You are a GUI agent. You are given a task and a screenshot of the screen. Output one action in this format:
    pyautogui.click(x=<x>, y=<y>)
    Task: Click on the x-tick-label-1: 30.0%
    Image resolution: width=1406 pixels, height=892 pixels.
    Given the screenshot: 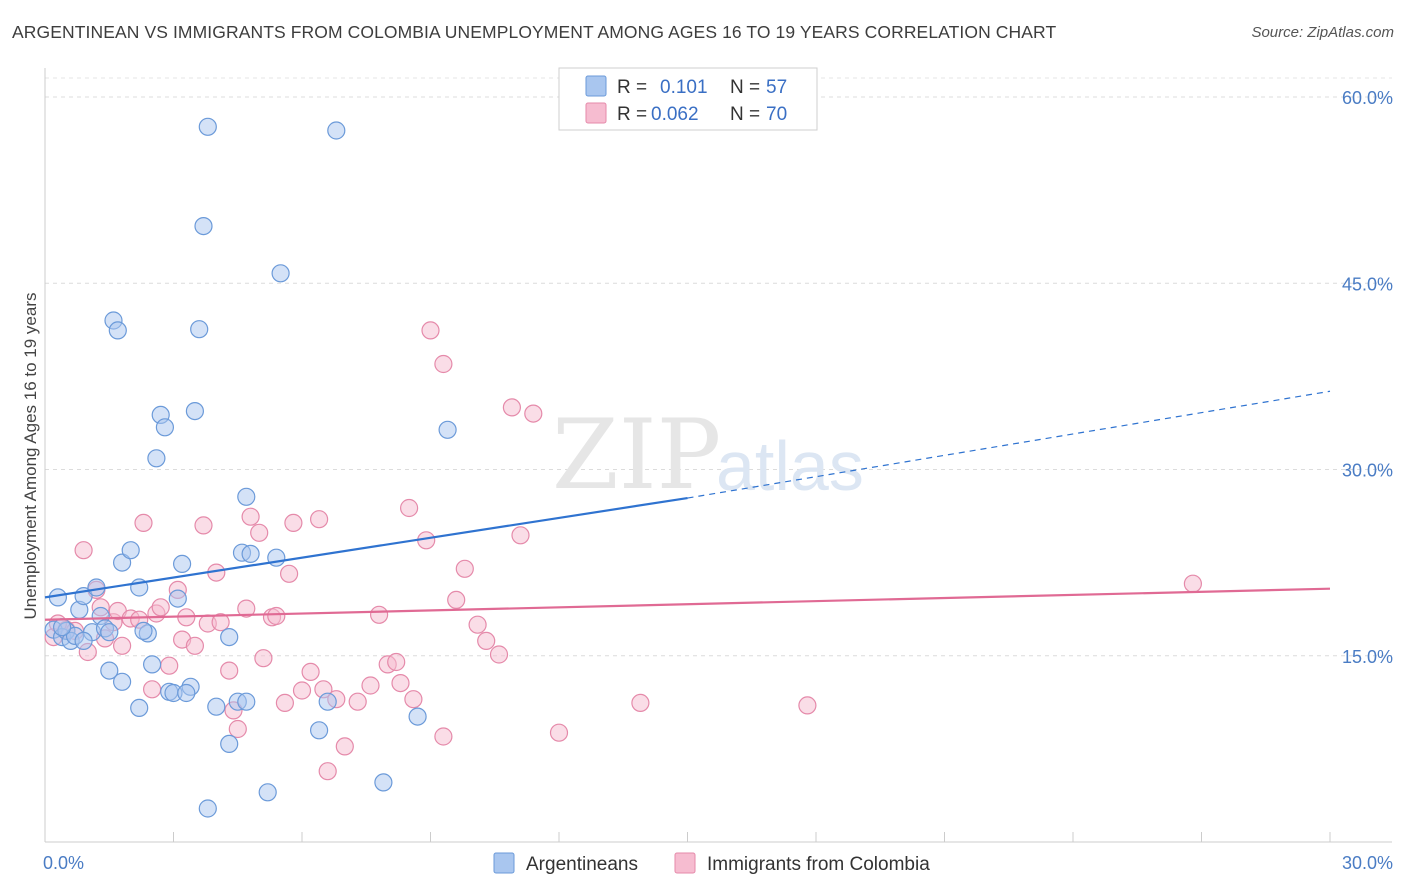 What is the action you would take?
    pyautogui.click(x=1367, y=863)
    